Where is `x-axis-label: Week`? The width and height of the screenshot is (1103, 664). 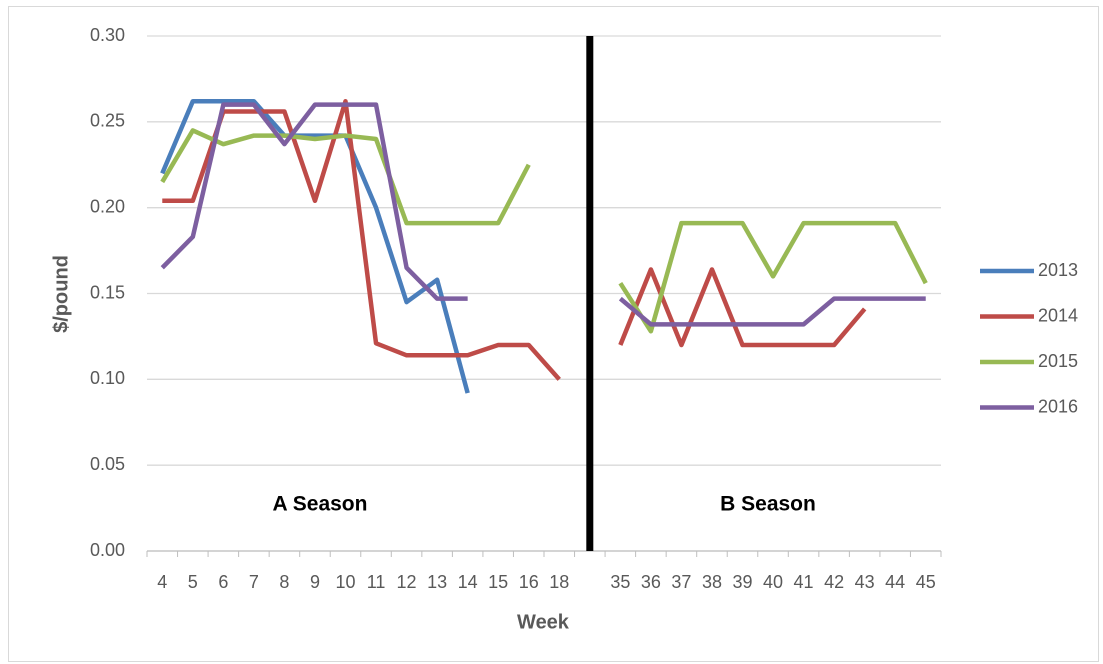
x-axis-label: Week is located at coordinates (543, 622).